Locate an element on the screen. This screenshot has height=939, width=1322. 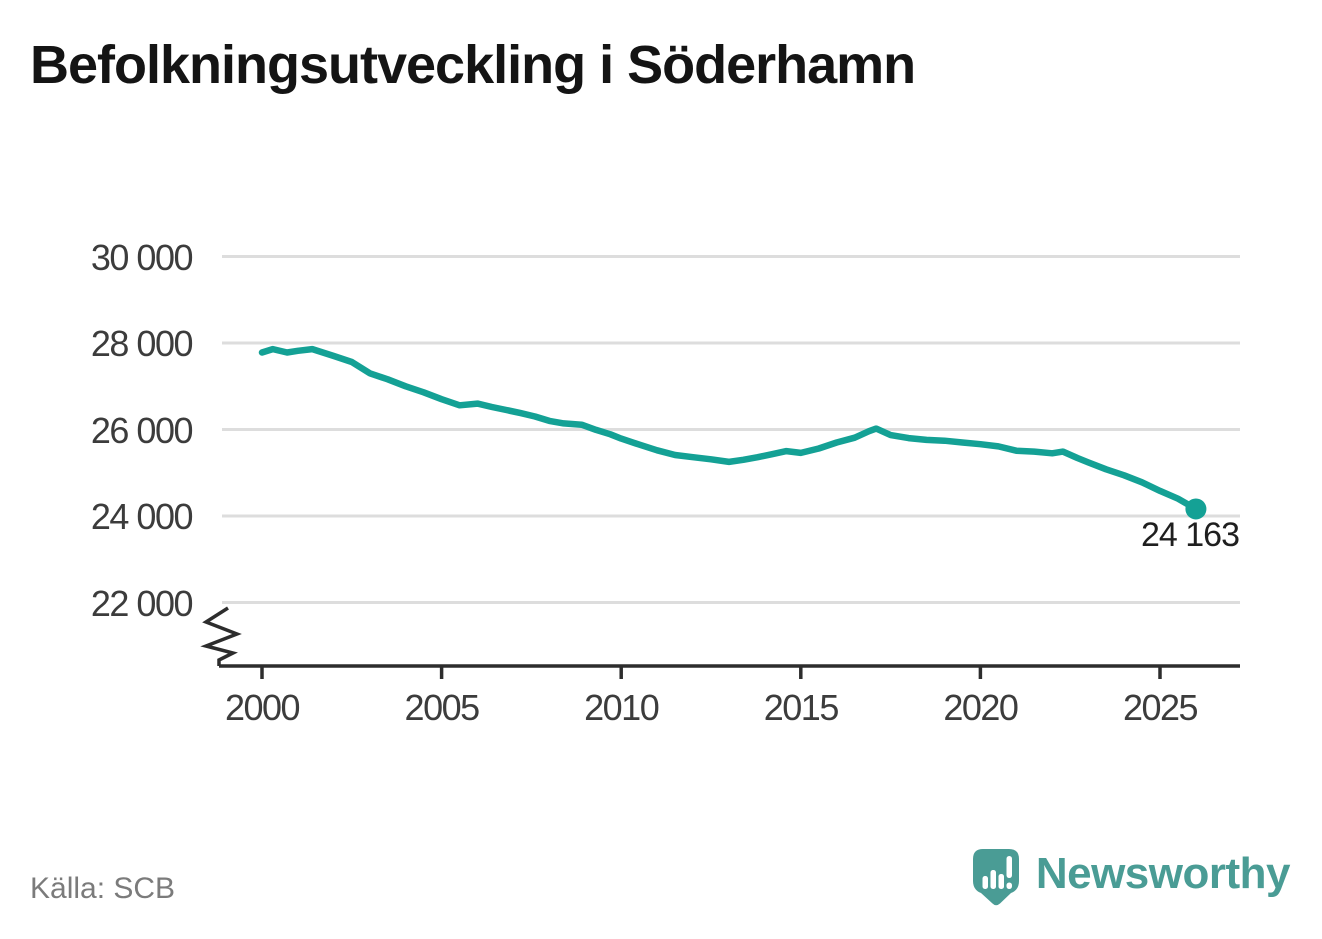
y-tick-label: 22 000 is located at coordinates (142, 603).